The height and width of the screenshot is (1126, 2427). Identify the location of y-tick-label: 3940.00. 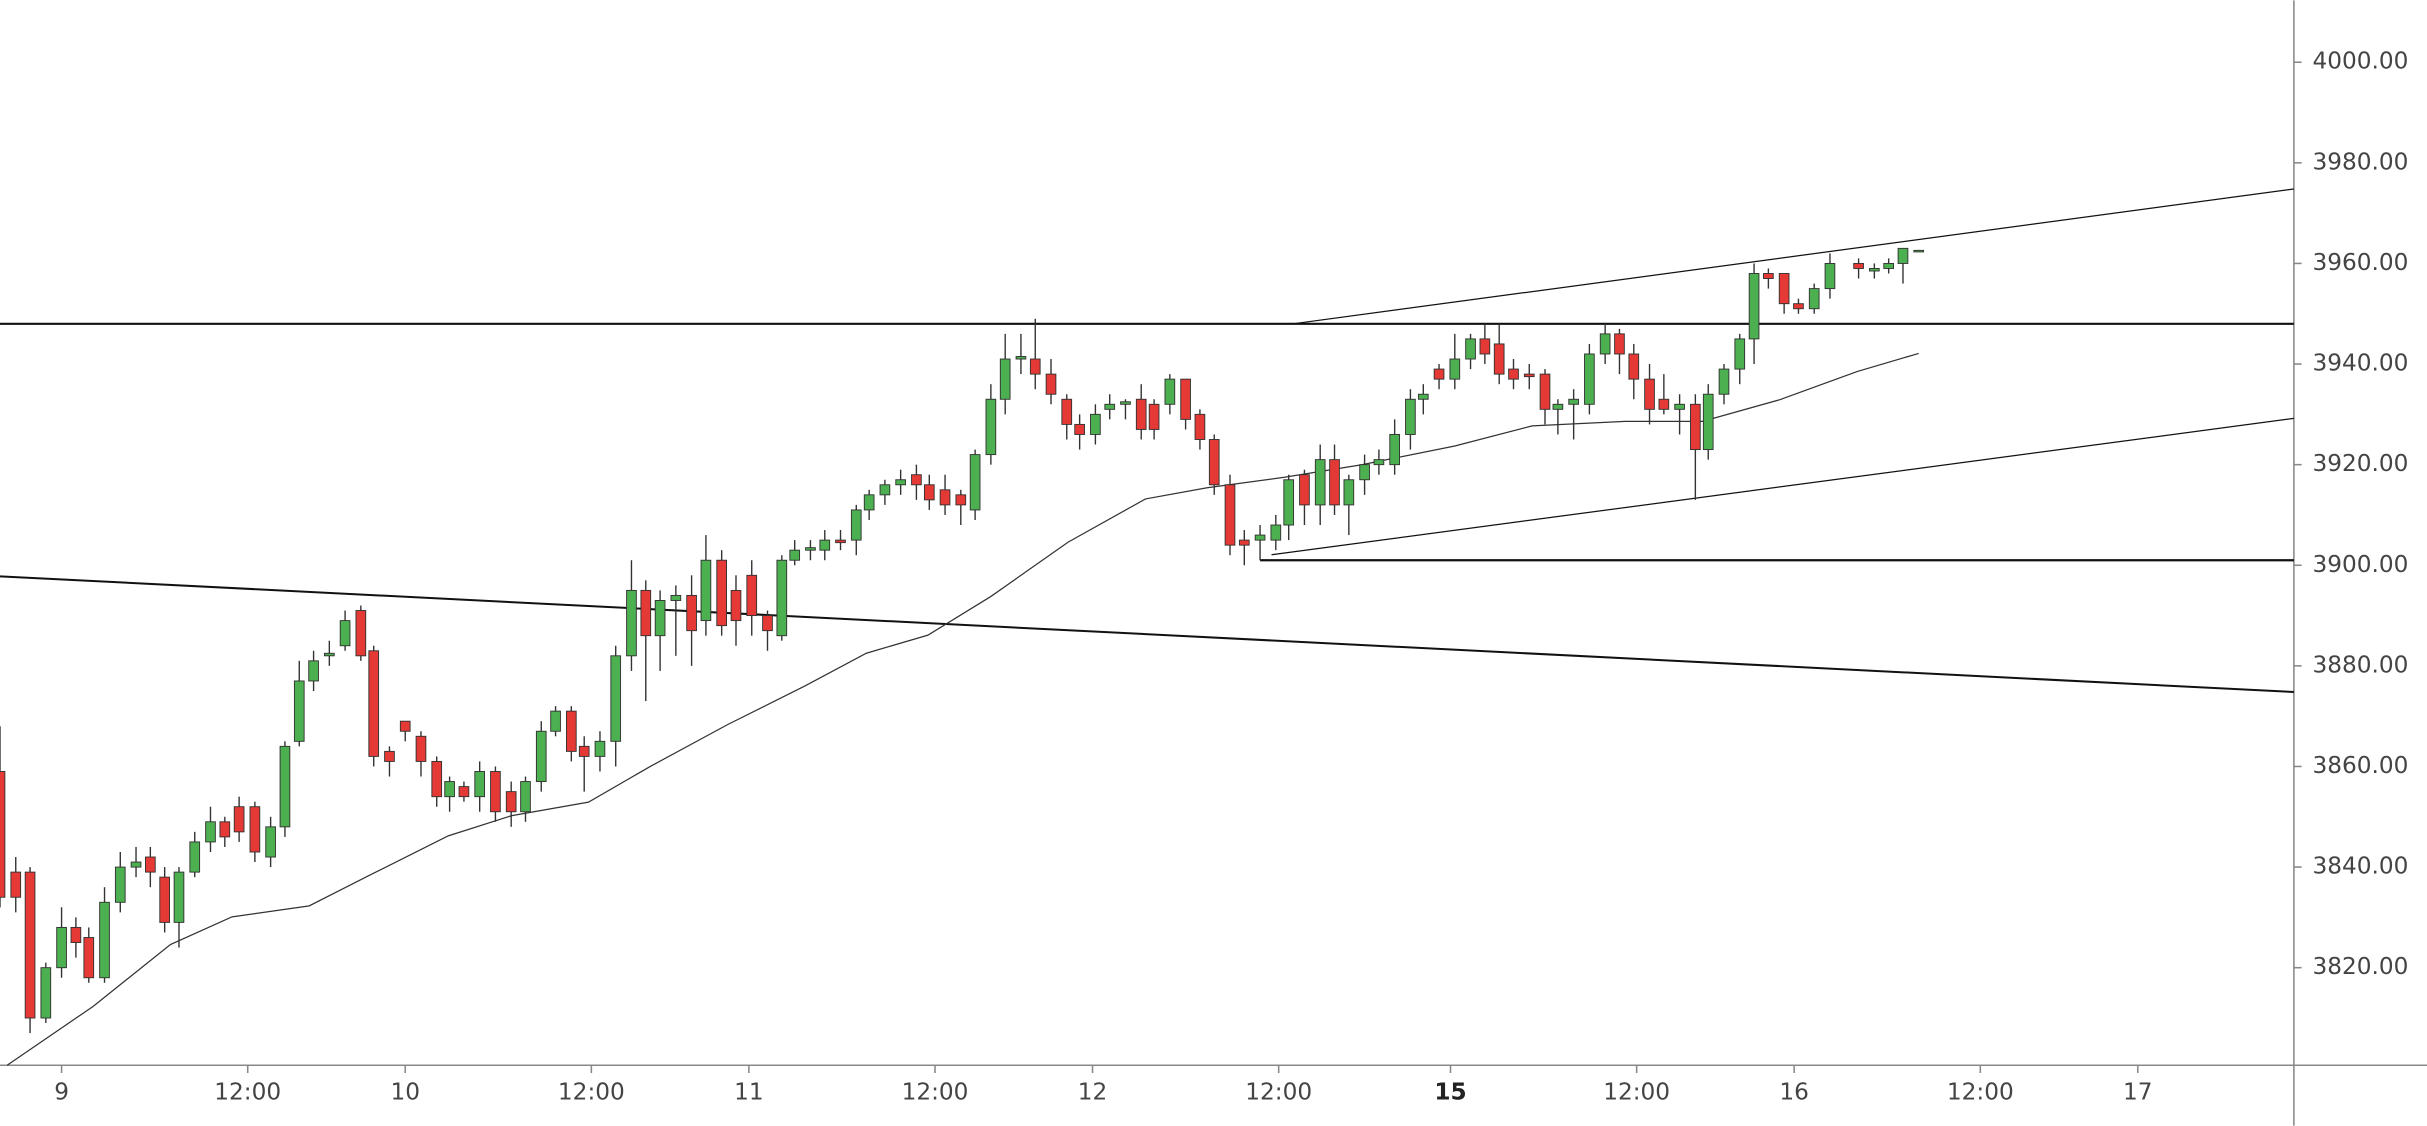
(2360, 363).